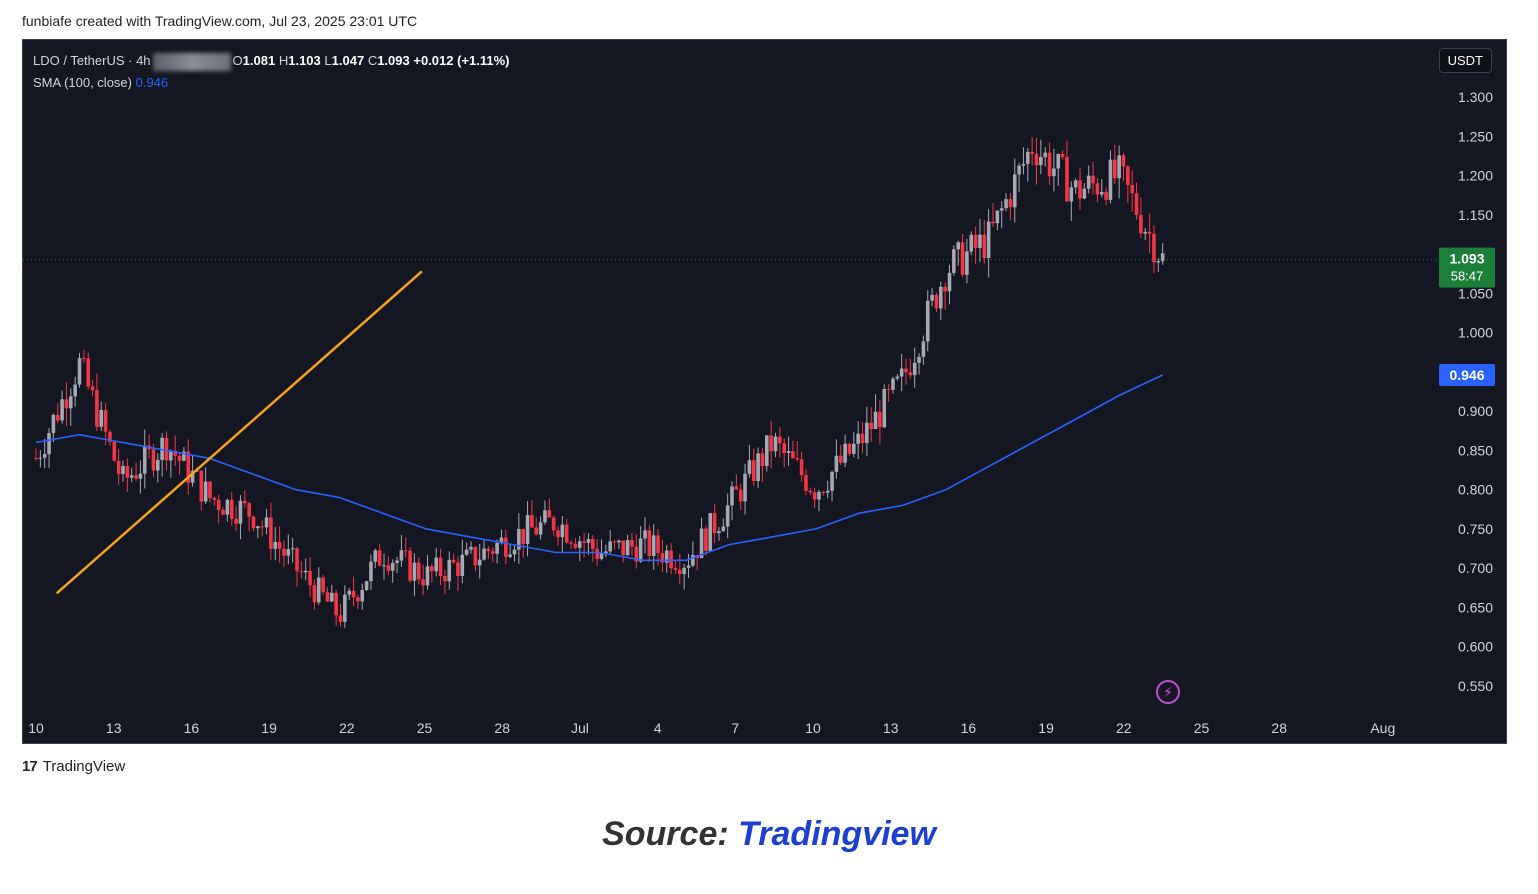 This screenshot has height=894, width=1538. I want to click on trendline, so click(239, 432).